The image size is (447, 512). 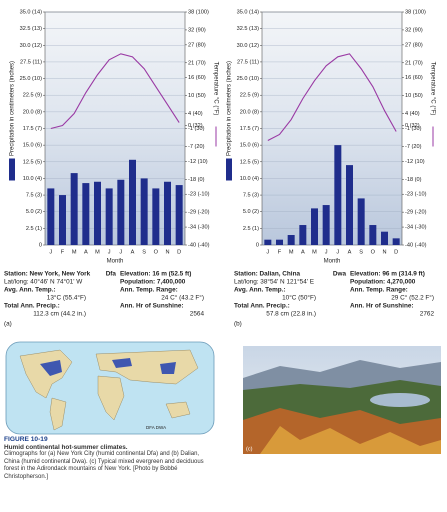 What do you see at coordinates (182, 298) in the screenshot?
I see `temp-range: 24 C° (43.2 F°)` at bounding box center [182, 298].